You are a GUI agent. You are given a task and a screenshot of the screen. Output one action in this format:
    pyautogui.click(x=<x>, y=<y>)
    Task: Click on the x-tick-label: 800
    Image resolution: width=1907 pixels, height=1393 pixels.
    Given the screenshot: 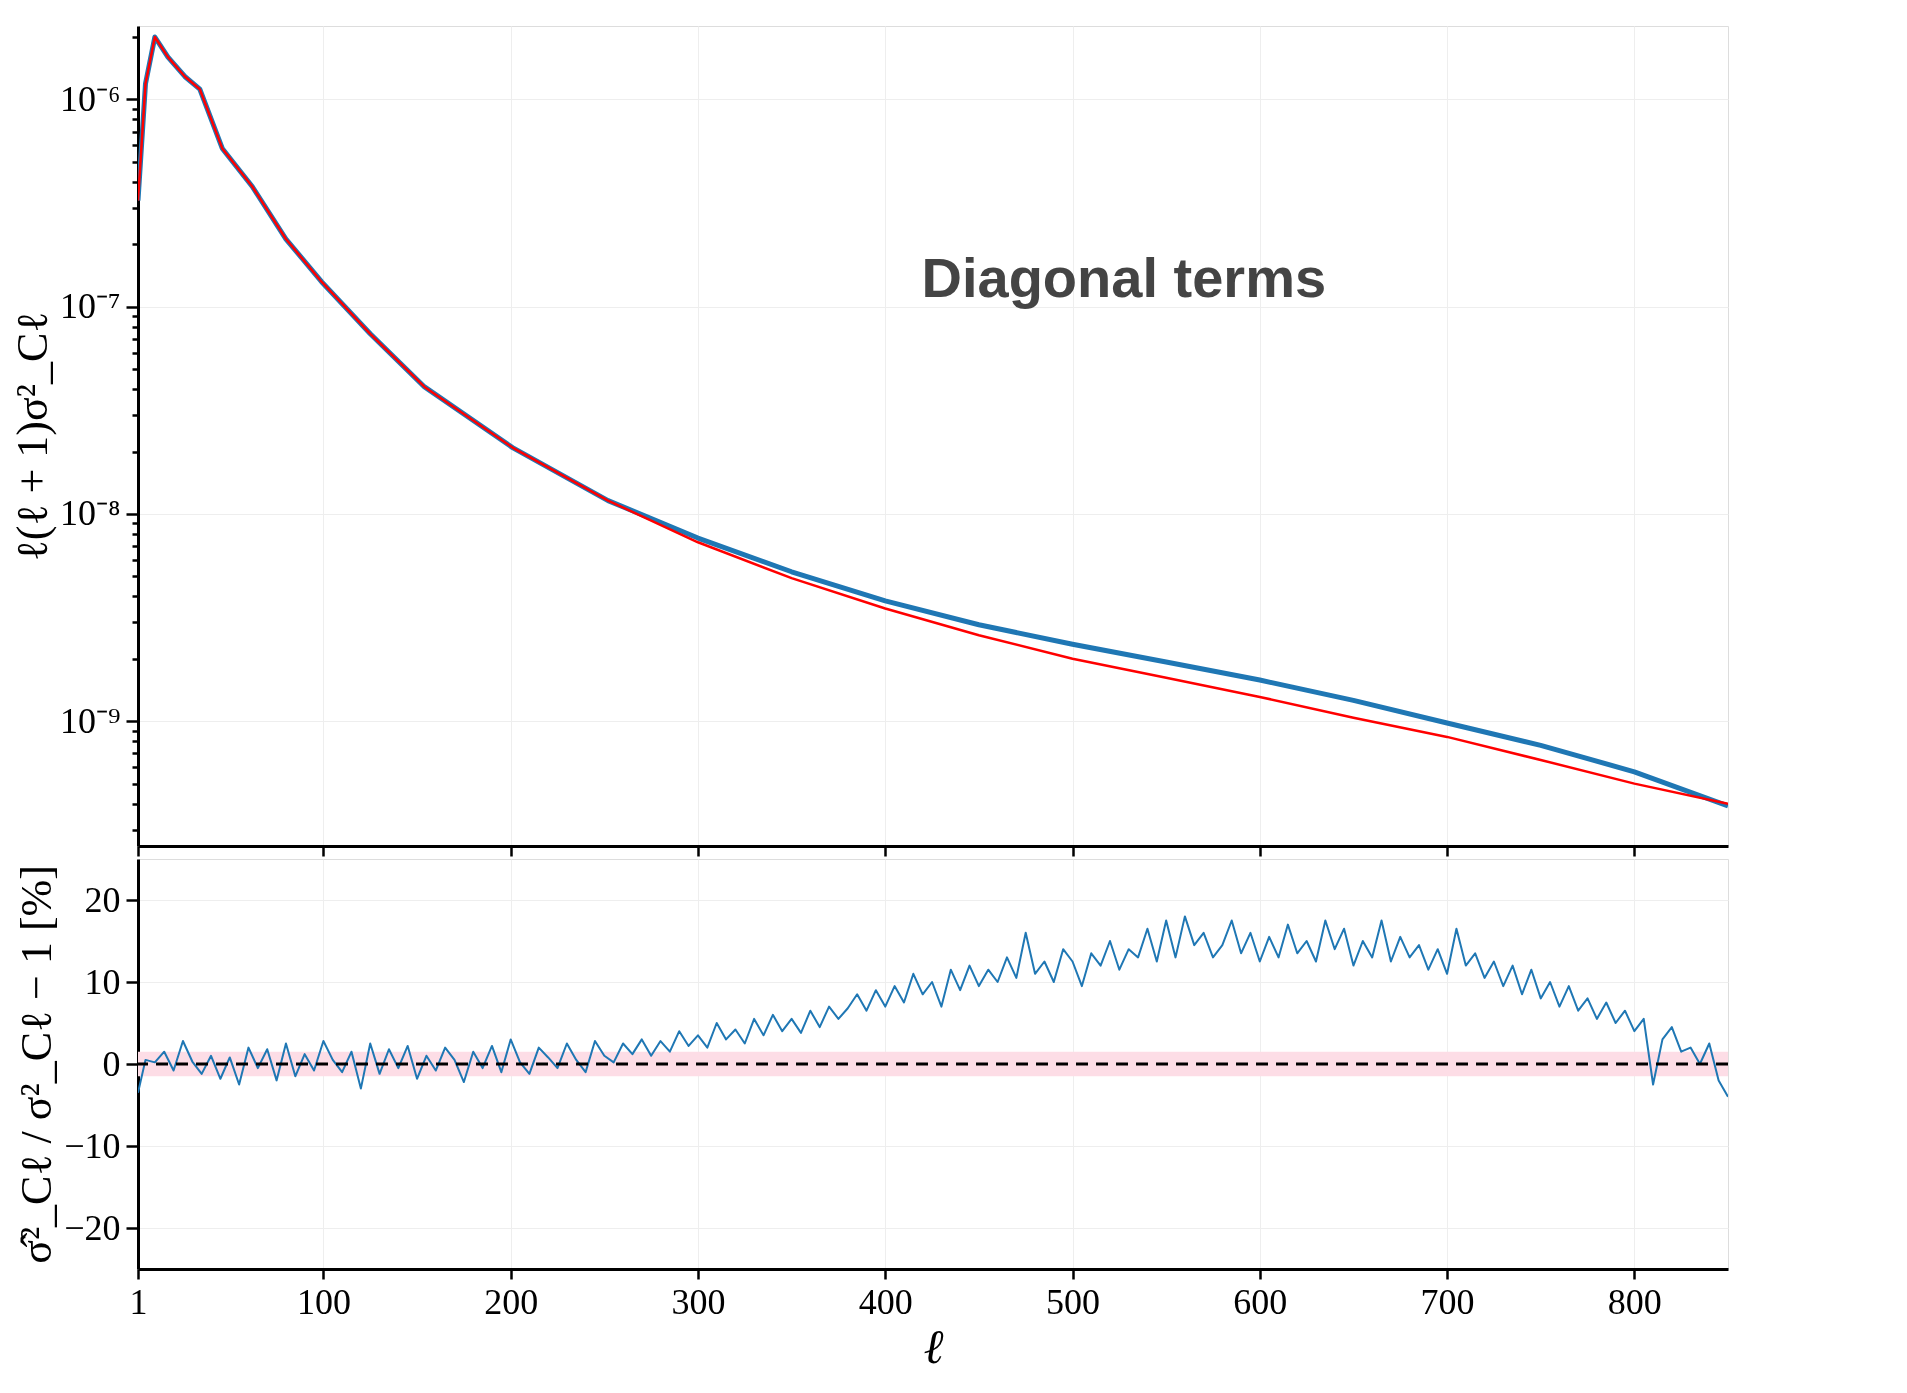 What is the action you would take?
    pyautogui.click(x=1634, y=1301)
    